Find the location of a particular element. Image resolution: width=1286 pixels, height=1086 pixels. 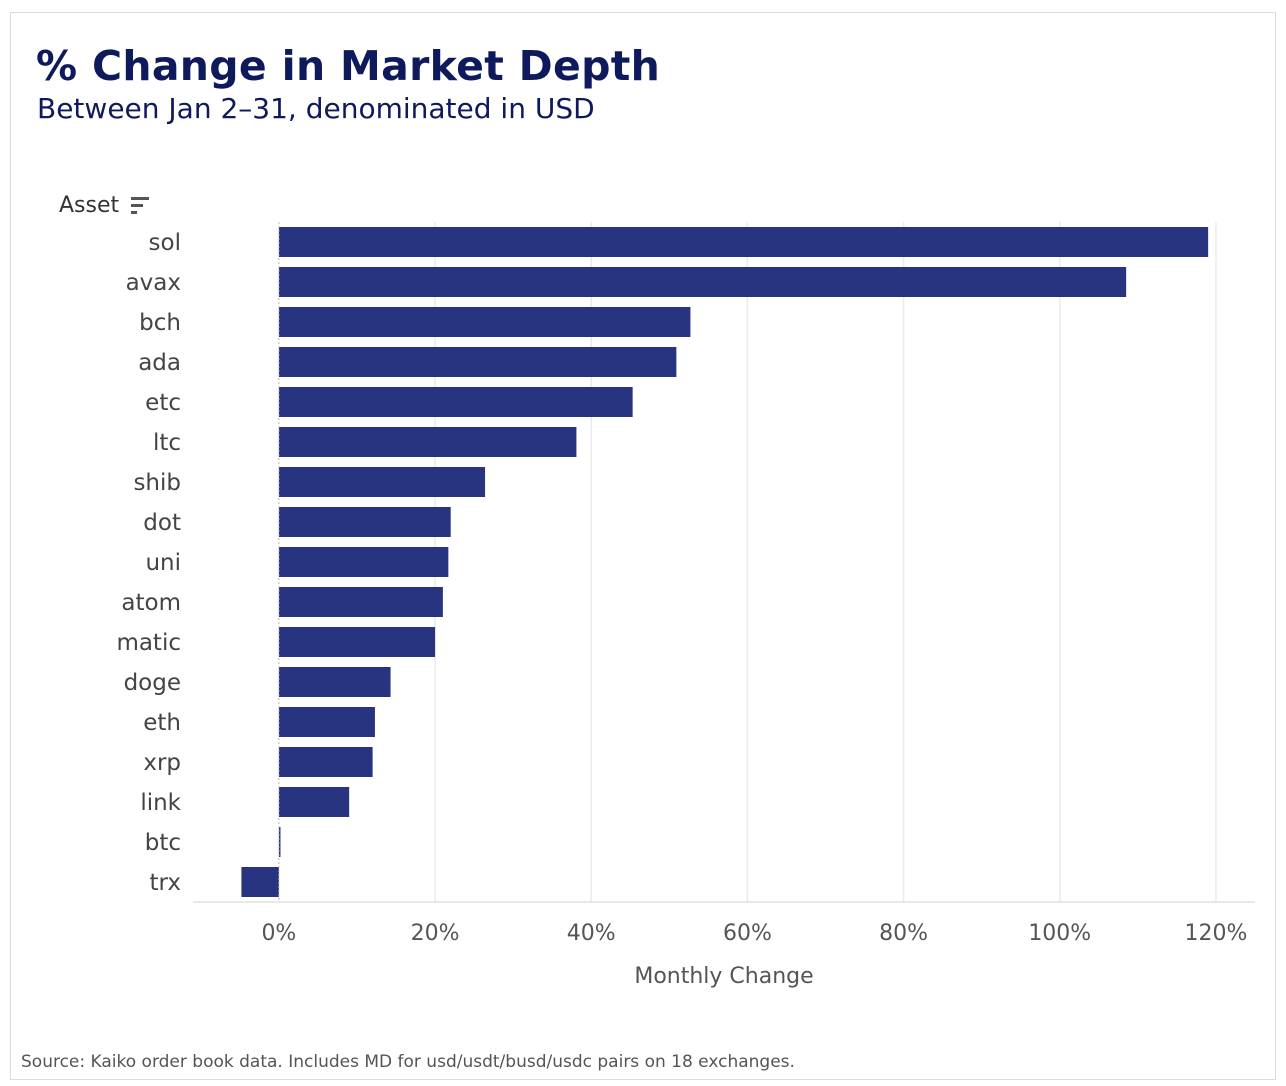

category-label-avax: avax is located at coordinates (153, 283).